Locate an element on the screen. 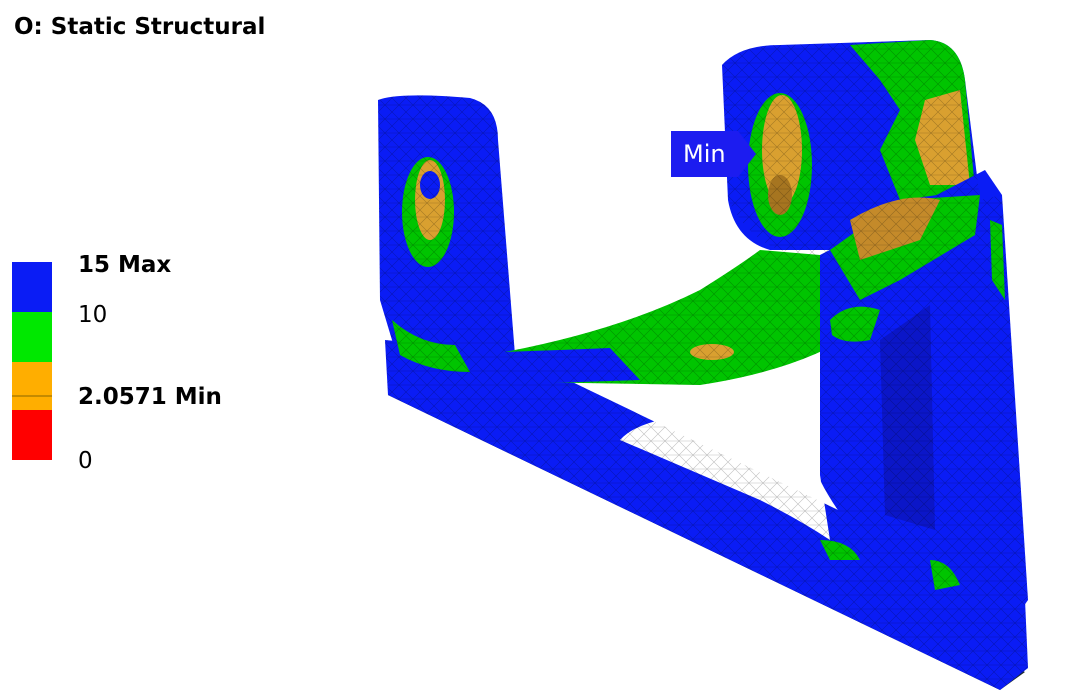 The width and height of the screenshot is (1067, 697). legend-label-zero: 0 is located at coordinates (85, 461).